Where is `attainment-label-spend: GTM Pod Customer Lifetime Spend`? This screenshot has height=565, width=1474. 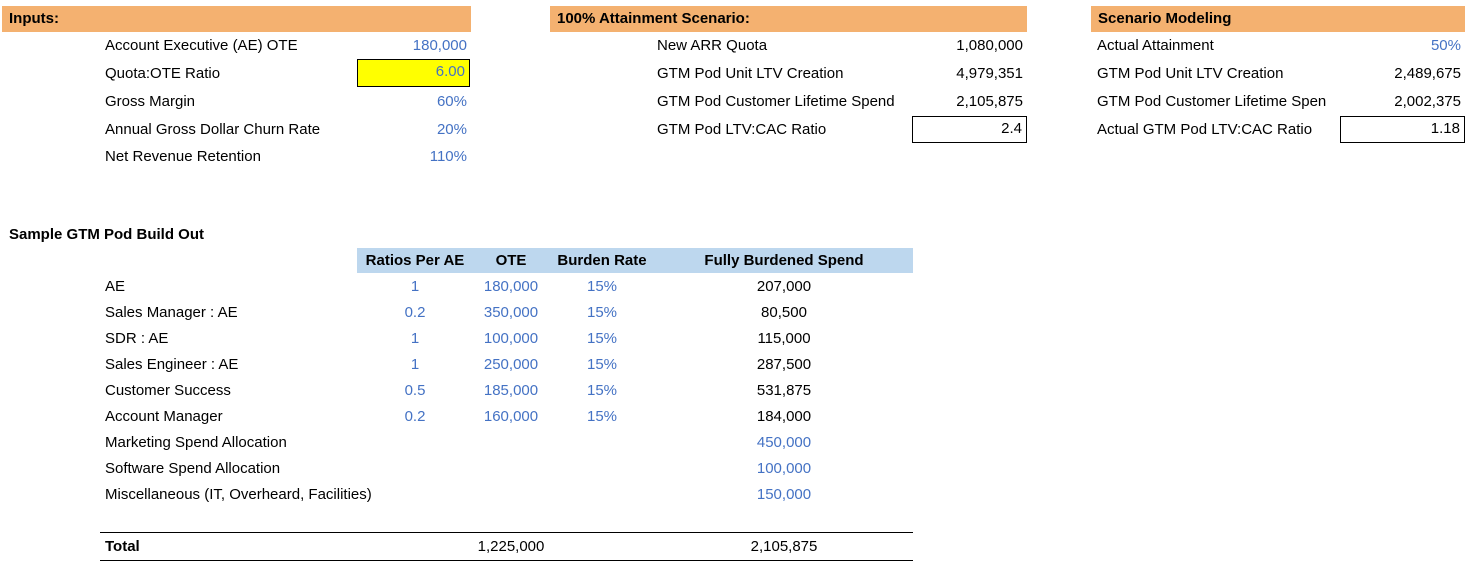
attainment-label-spend: GTM Pod Customer Lifetime Spend is located at coordinates (776, 101).